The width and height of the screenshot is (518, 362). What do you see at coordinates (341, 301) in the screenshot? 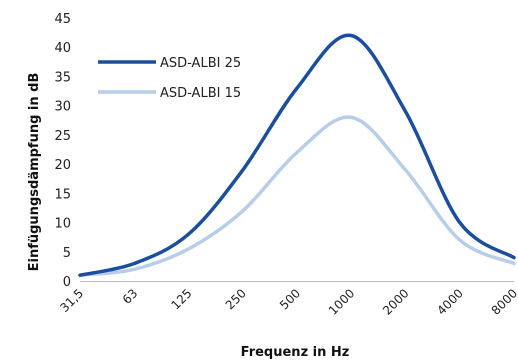
I see `x-tick-label: 1000` at bounding box center [341, 301].